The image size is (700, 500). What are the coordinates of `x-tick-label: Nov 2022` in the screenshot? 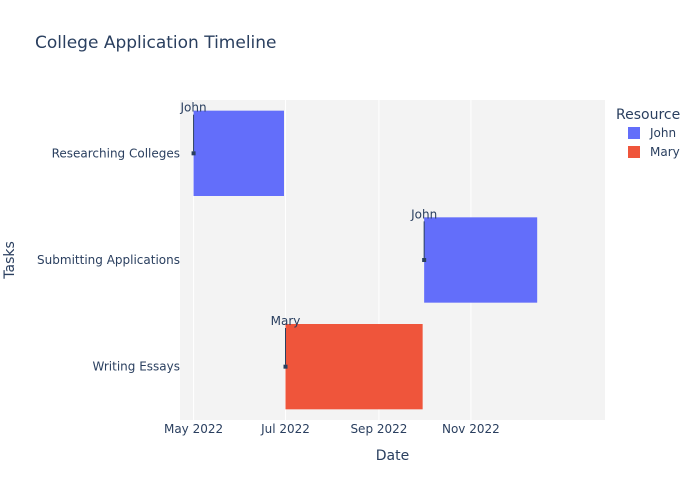 It's located at (471, 429).